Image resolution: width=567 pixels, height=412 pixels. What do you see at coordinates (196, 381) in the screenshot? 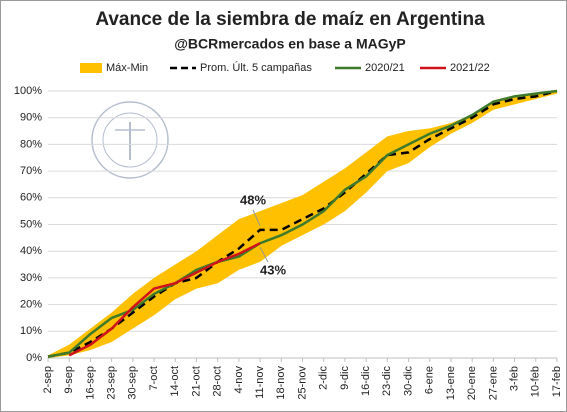
I see `x-tick-label: 21-oct` at bounding box center [196, 381].